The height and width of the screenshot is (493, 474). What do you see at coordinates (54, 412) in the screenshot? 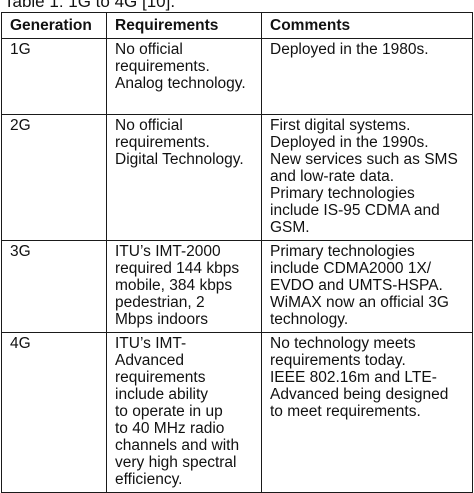
I see `generation-cell: 4G` at bounding box center [54, 412].